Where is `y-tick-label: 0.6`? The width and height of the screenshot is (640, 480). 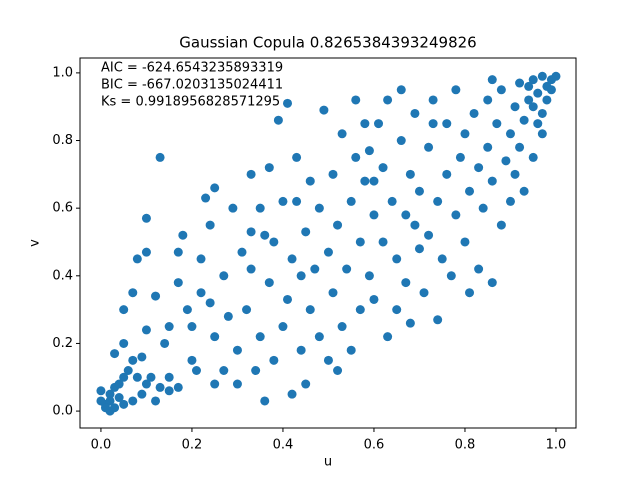
y-tick-label: 0.6 is located at coordinates (62, 208).